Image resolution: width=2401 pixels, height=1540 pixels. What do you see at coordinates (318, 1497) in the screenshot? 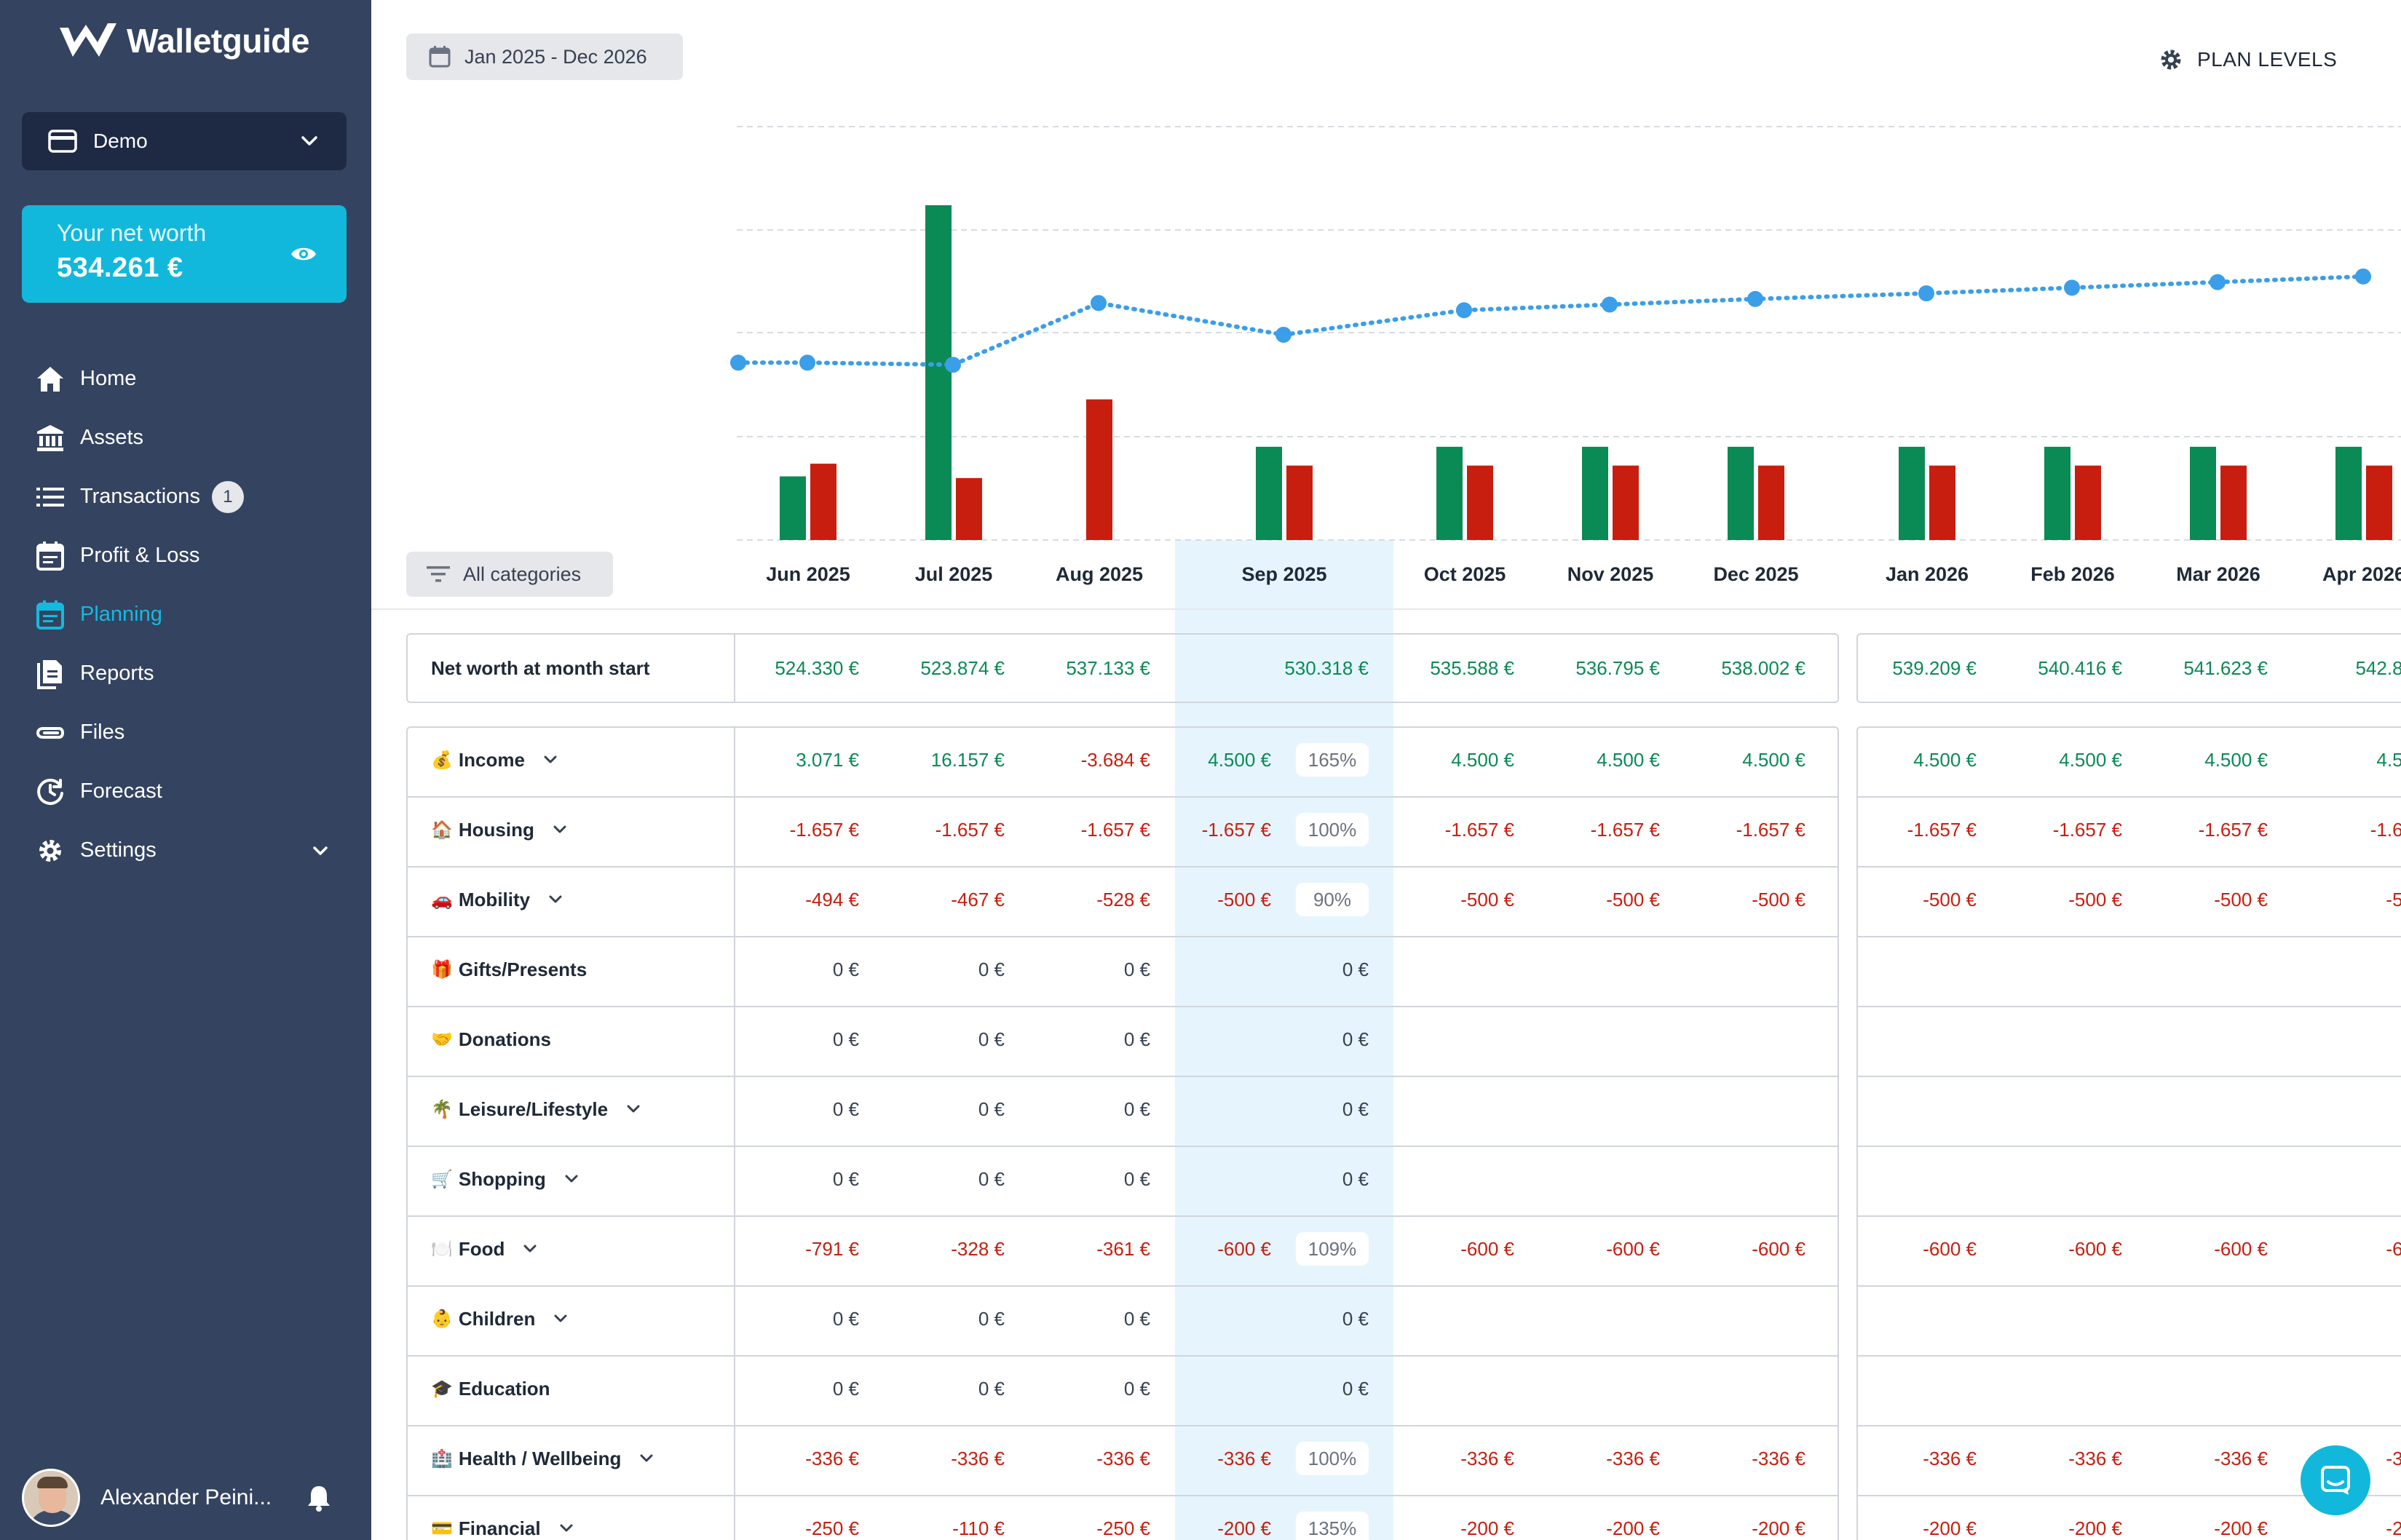
I see `bell-icon` at bounding box center [318, 1497].